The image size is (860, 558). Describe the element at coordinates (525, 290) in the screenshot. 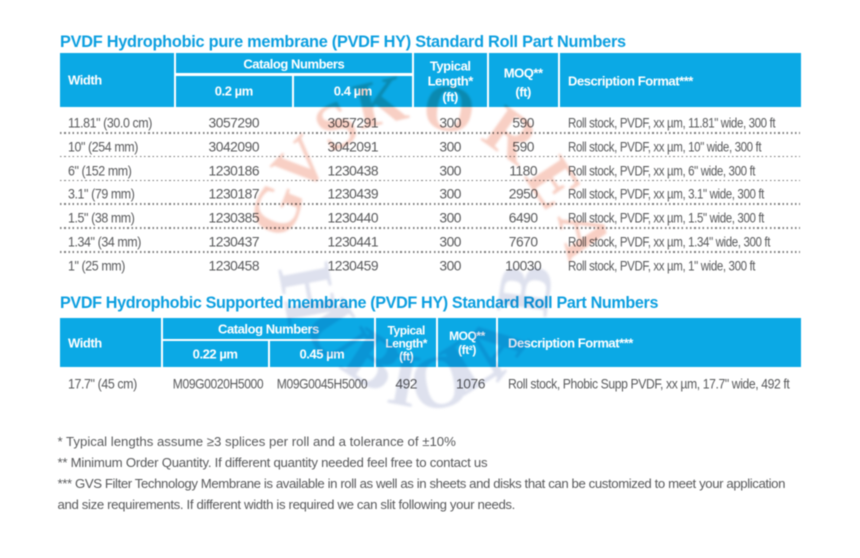

I see `svg-text: B` at that location.